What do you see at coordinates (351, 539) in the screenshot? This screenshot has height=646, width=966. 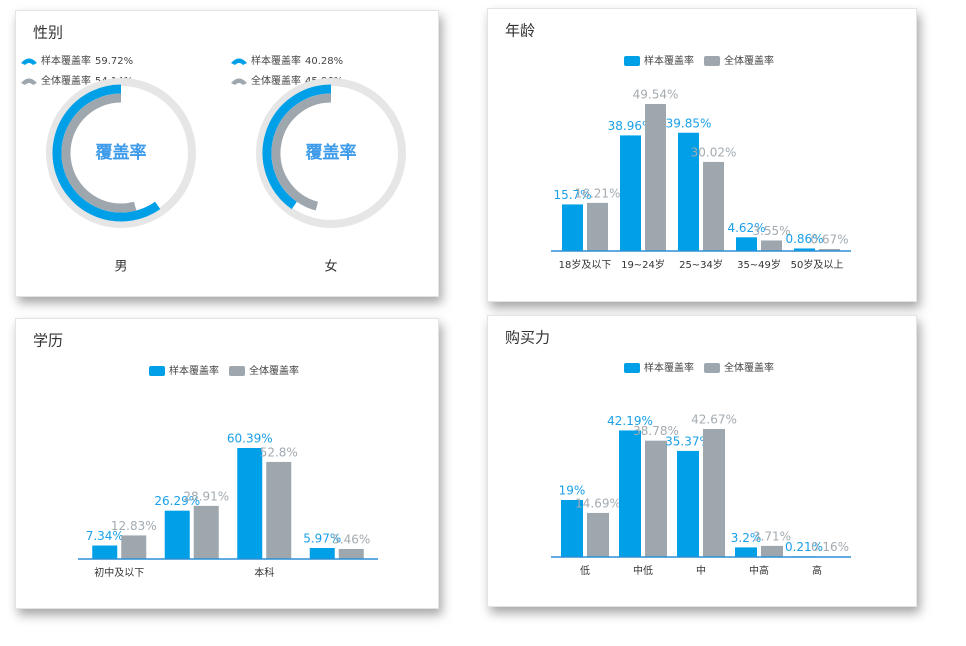 I see `data-label: 5.46%` at bounding box center [351, 539].